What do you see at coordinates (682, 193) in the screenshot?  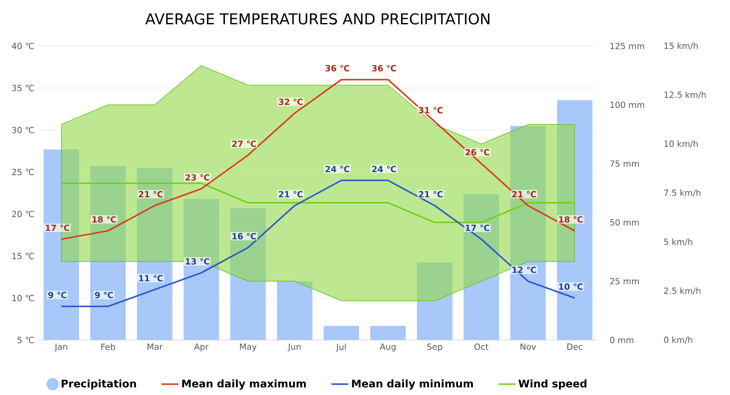 I see `y3-tick-label: 7.5 km/h` at bounding box center [682, 193].